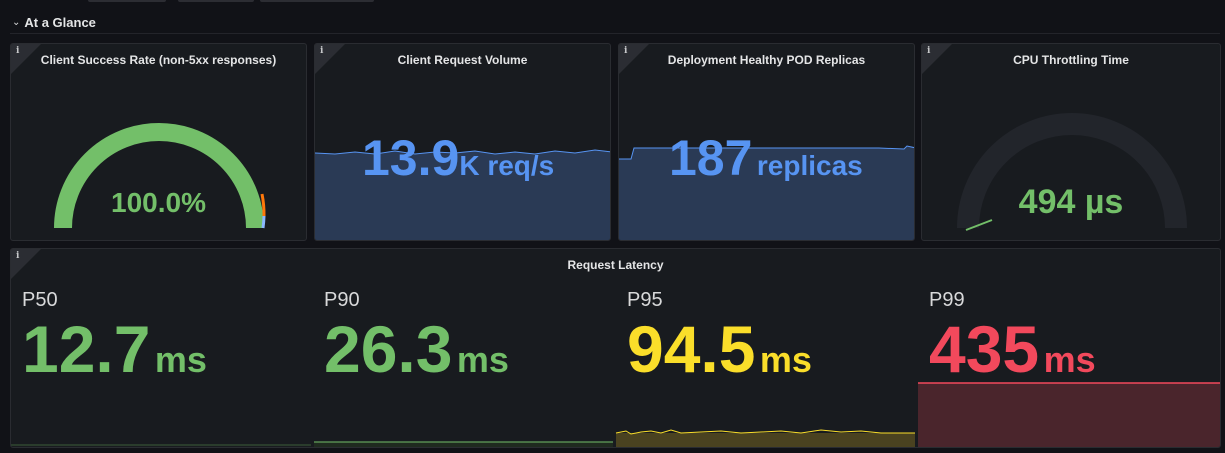  Describe the element at coordinates (766, 192) in the screenshot. I see `replicas-sparkline` at that location.